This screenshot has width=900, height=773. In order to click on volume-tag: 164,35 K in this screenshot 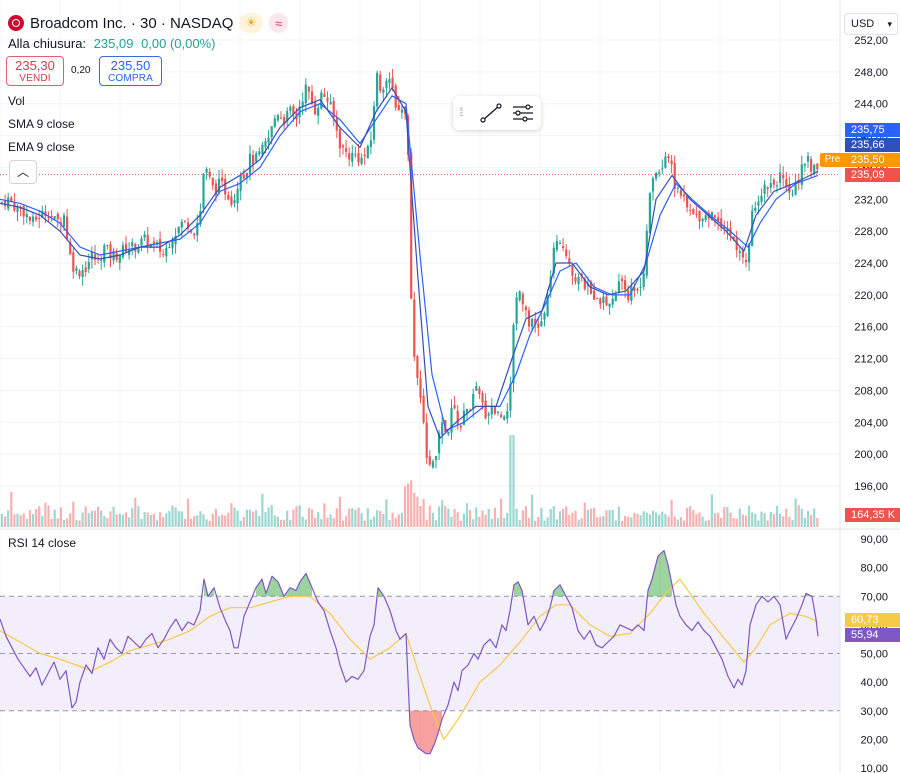, I will do `click(872, 515)`.